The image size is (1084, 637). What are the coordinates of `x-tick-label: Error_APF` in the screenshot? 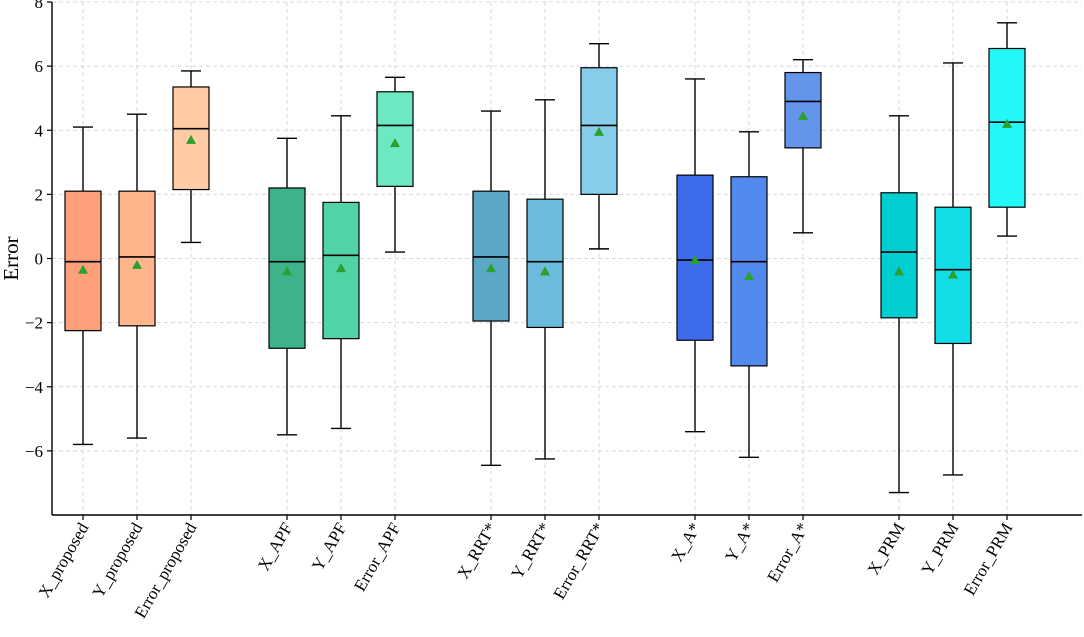 It's located at (377, 557).